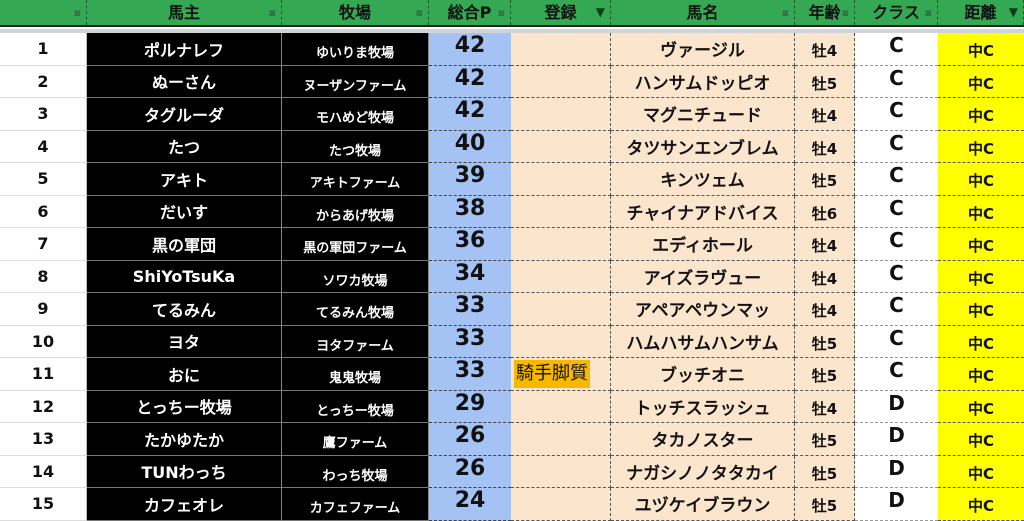 The image size is (1024, 521). What do you see at coordinates (184, 439) in the screenshot?
I see `owner-cell: たかゆたか` at bounding box center [184, 439].